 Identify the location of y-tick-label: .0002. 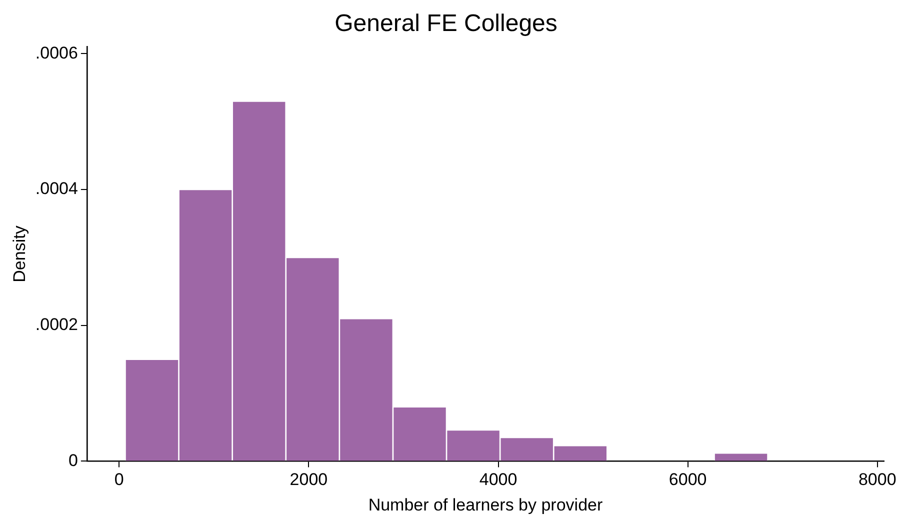
(56, 324).